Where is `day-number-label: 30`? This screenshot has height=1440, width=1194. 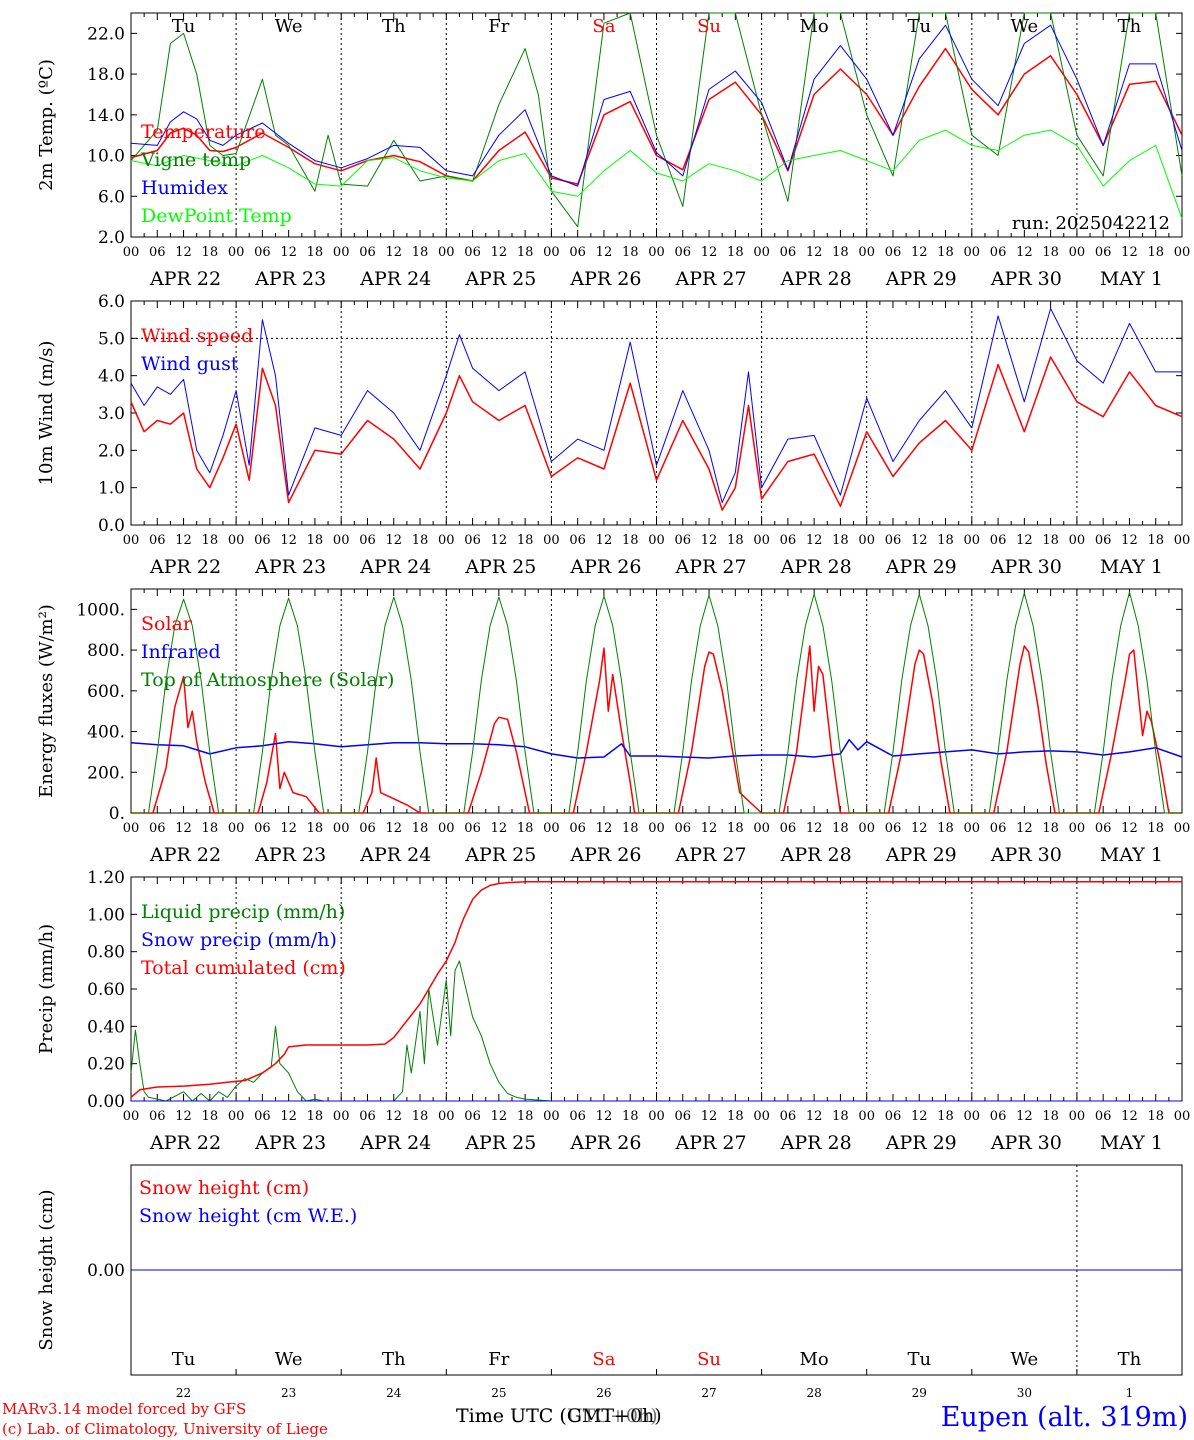
day-number-label: 30 is located at coordinates (1024, 1393).